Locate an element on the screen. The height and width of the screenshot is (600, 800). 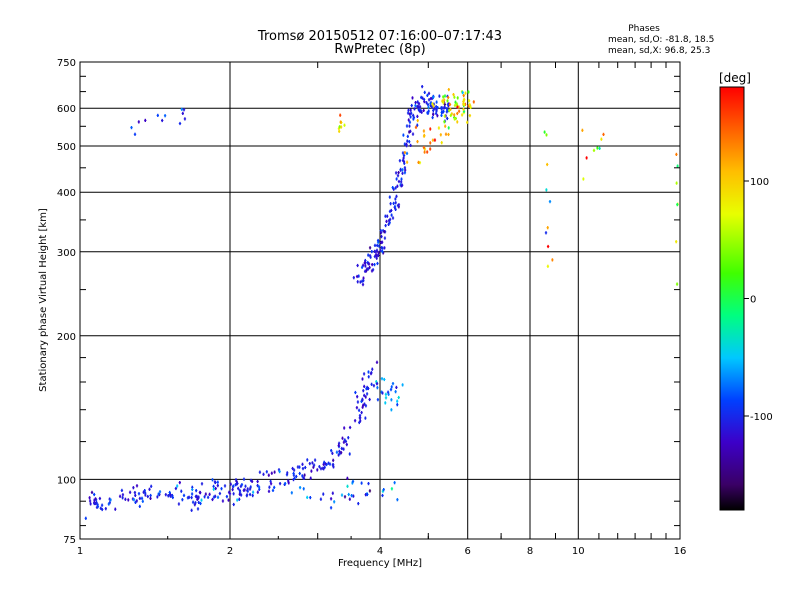
colorbar is located at coordinates (732, 298).